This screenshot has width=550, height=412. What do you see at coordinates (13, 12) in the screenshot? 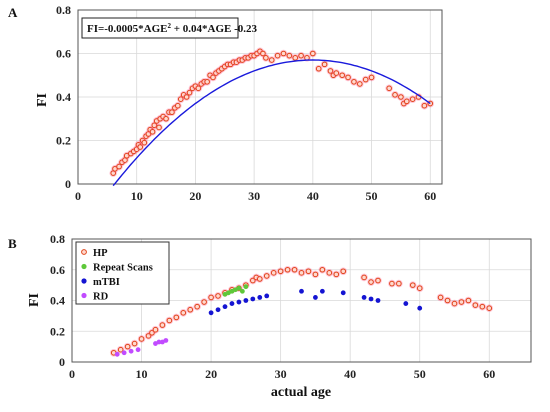
I see `panel-a-letter: A` at bounding box center [13, 12].